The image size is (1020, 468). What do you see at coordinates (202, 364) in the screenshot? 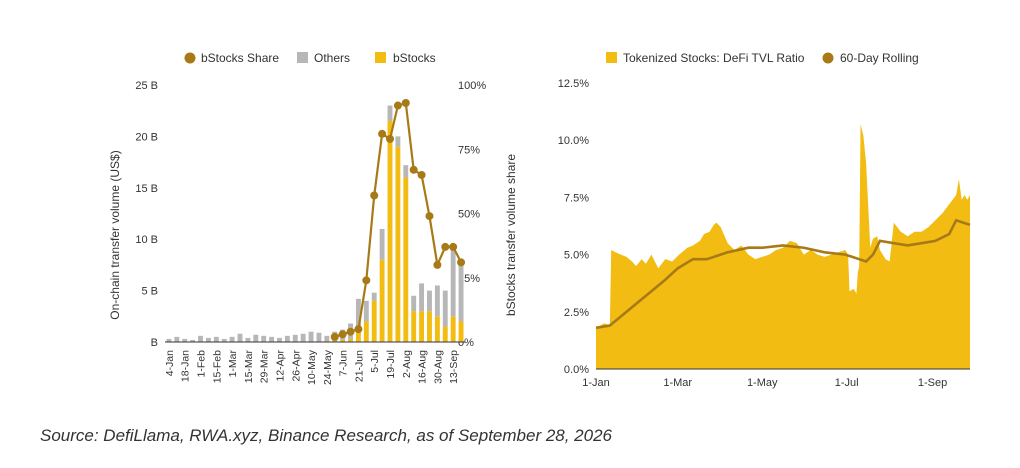
I see `left-x-tick-label: 1-Feb` at bounding box center [202, 364].